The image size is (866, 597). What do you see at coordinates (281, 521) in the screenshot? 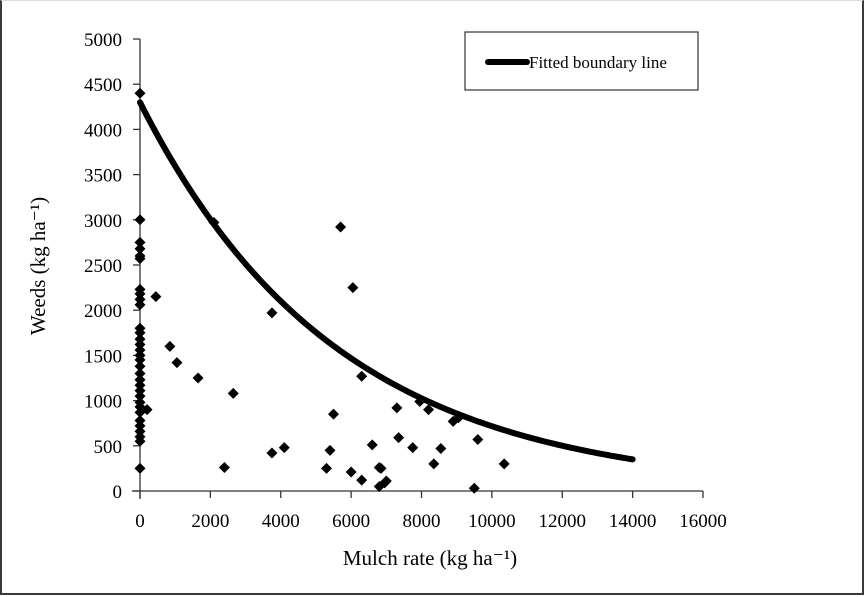
I see `x-tick-label: 4000` at bounding box center [281, 521].